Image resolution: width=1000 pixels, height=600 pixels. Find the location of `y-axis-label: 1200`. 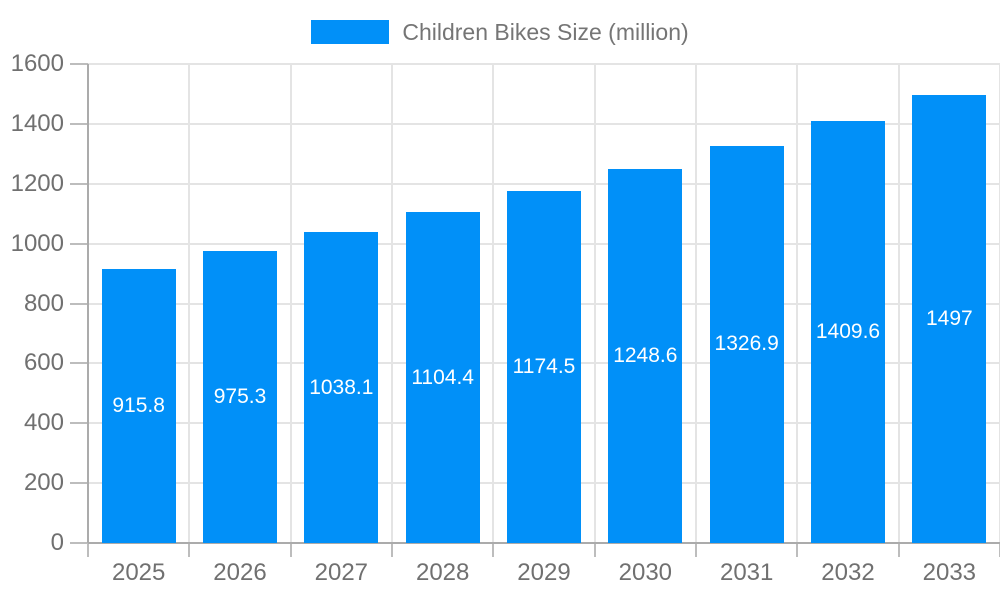

y-axis-label: 1200 is located at coordinates (37, 183).